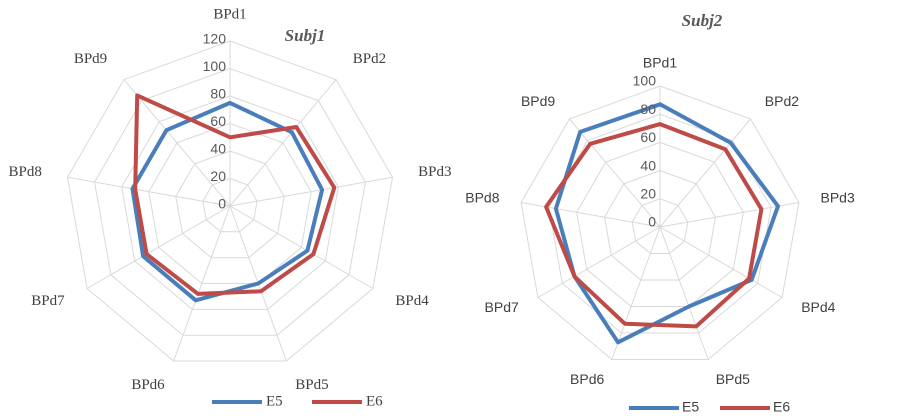 This screenshot has width=900, height=416. What do you see at coordinates (215, 39) in the screenshot?
I see `tick-label: 120` at bounding box center [215, 39].